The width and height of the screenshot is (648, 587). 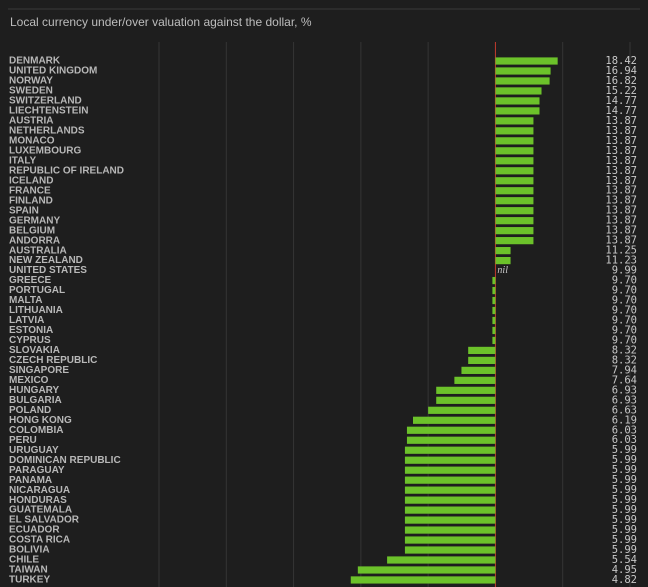 I want to click on price-label: 6.19, so click(x=624, y=420).